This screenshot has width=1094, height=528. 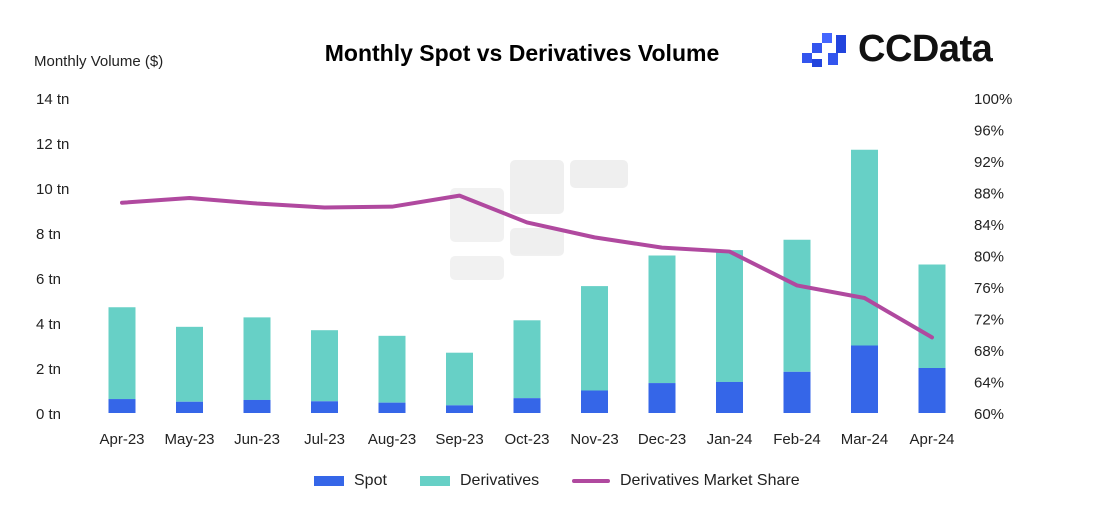 I want to click on legend-item-spot: Spot, so click(x=350, y=481).